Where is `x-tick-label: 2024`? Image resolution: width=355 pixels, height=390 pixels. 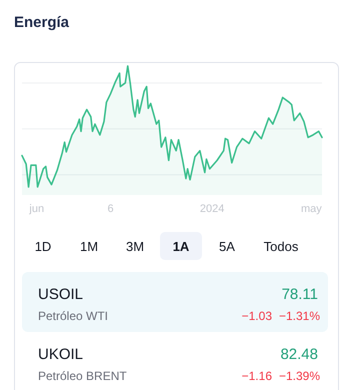
x-tick-label: 2024 is located at coordinates (212, 209).